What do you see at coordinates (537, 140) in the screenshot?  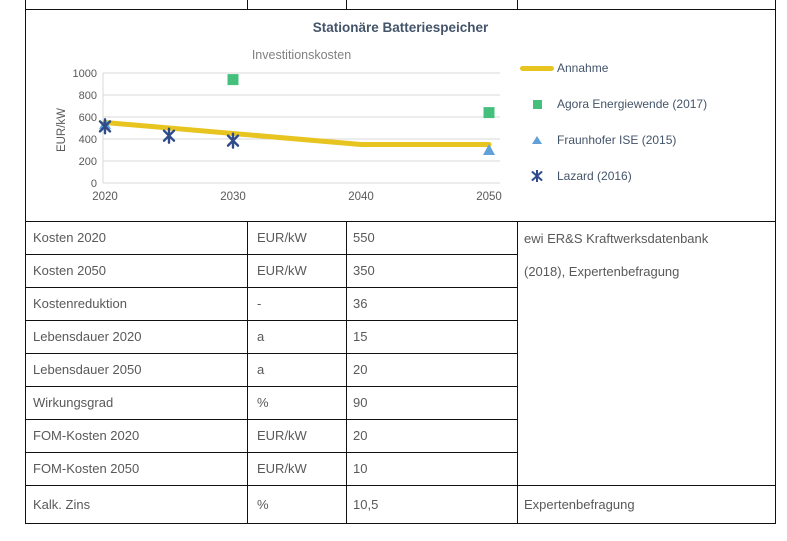 I see `fraunhofer-triangle-swatch-icon` at bounding box center [537, 140].